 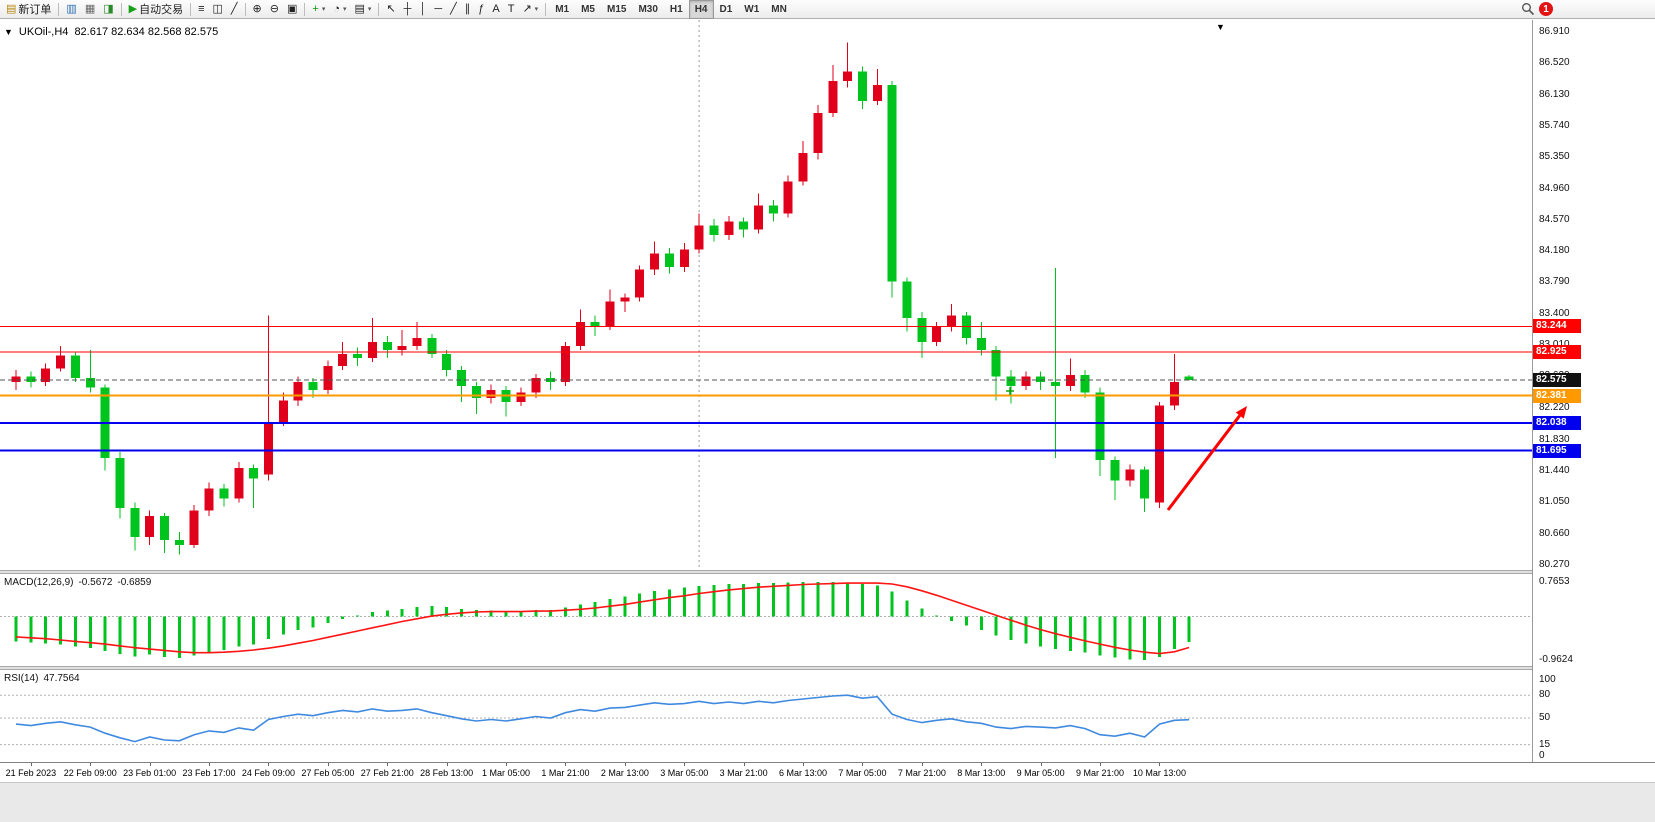 I want to click on timeframe-d1: D1, so click(x=726, y=9).